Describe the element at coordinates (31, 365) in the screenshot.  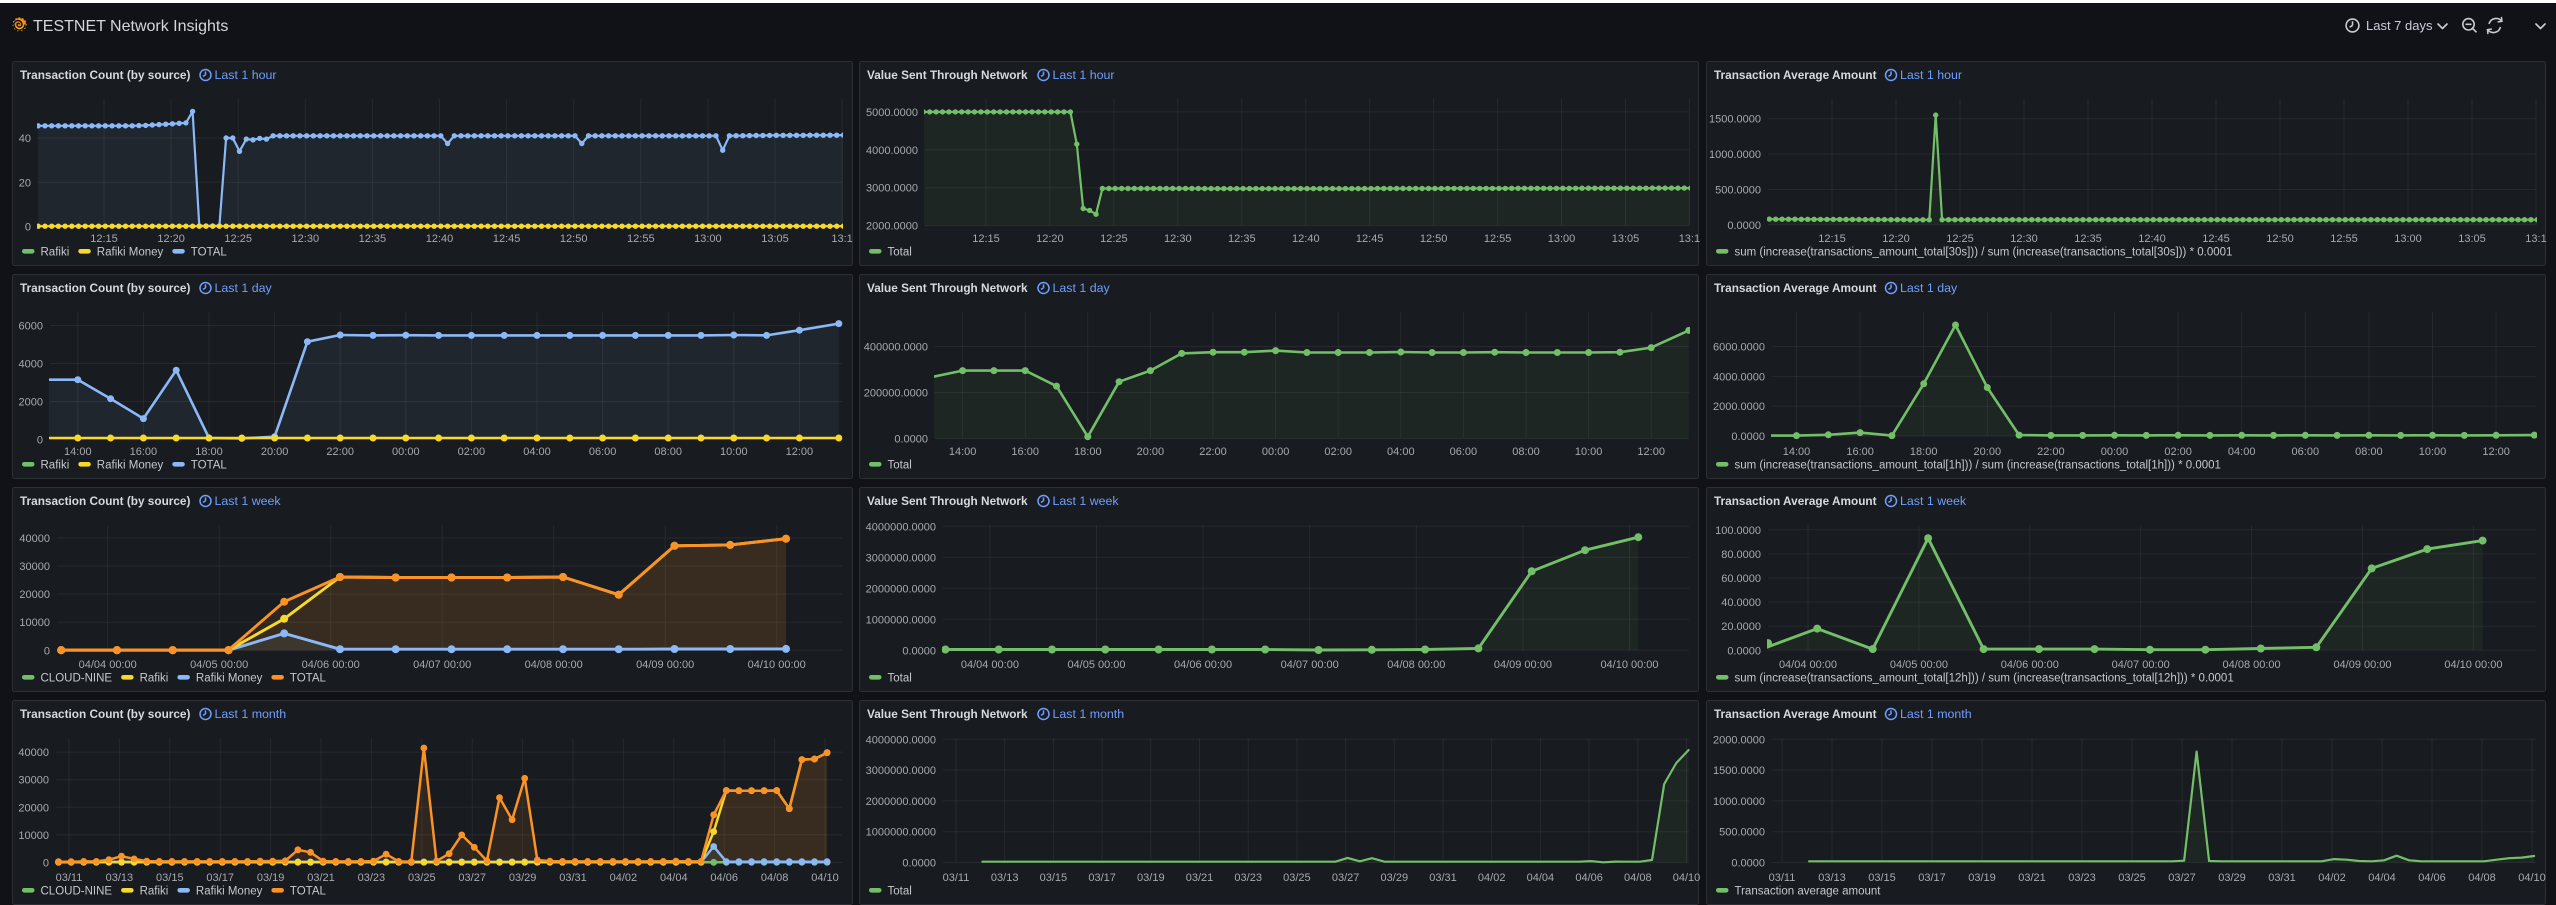
I see `svg-text: 4000` at that location.